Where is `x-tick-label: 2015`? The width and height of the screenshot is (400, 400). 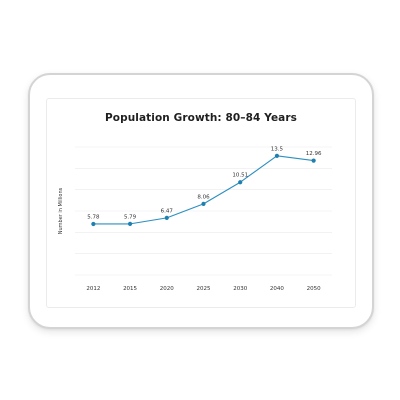
x-tick-label: 2015 is located at coordinates (130, 289).